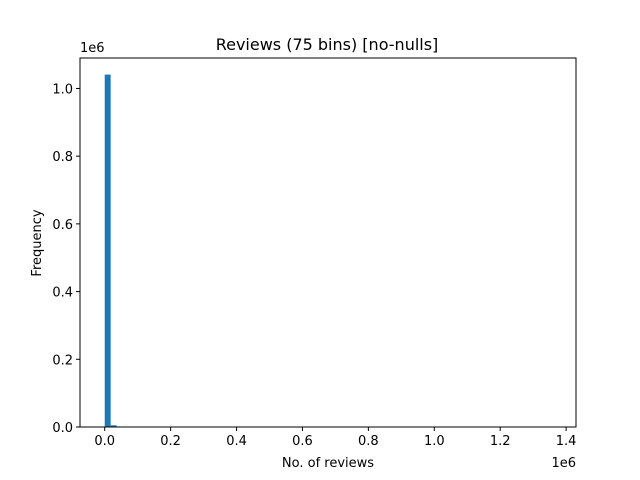  Describe the element at coordinates (236, 441) in the screenshot. I see `x-tick-label: 0.4` at that location.